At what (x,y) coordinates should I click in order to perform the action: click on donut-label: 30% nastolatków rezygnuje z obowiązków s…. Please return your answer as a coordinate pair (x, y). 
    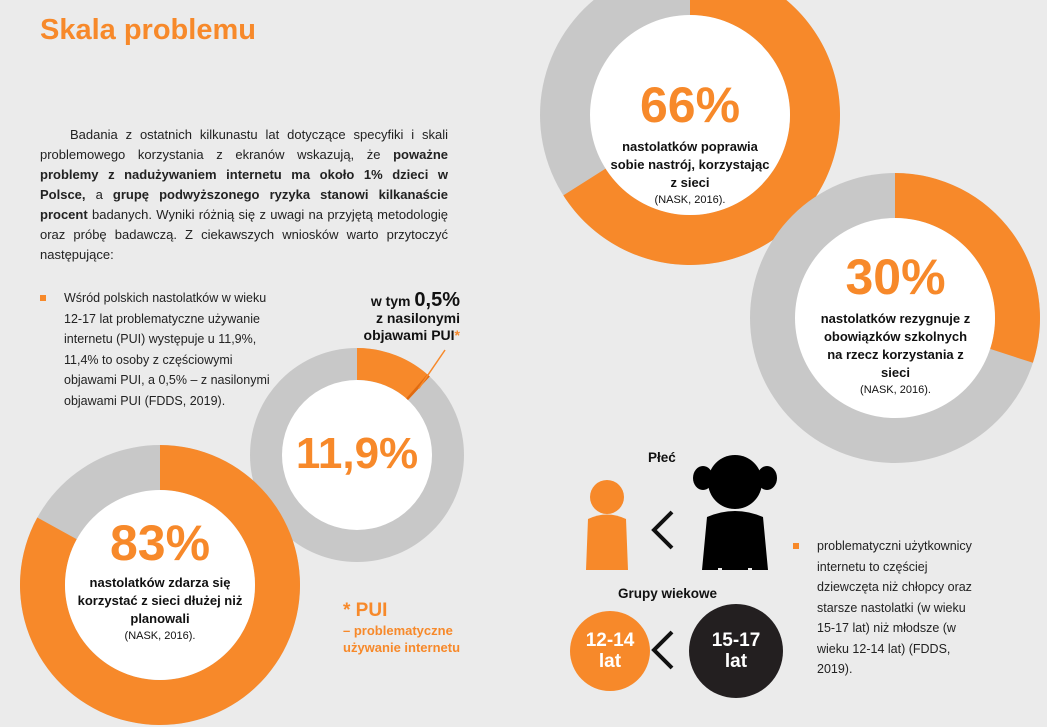
    Looking at the image, I should click on (895, 325).